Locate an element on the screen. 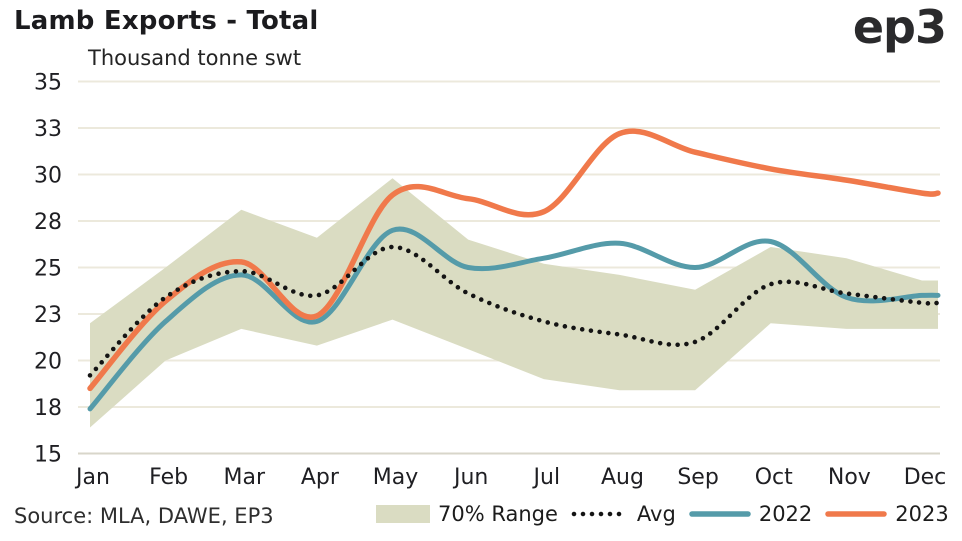 The height and width of the screenshot is (541, 962). legend-item-2022: 2022 is located at coordinates (750, 514).